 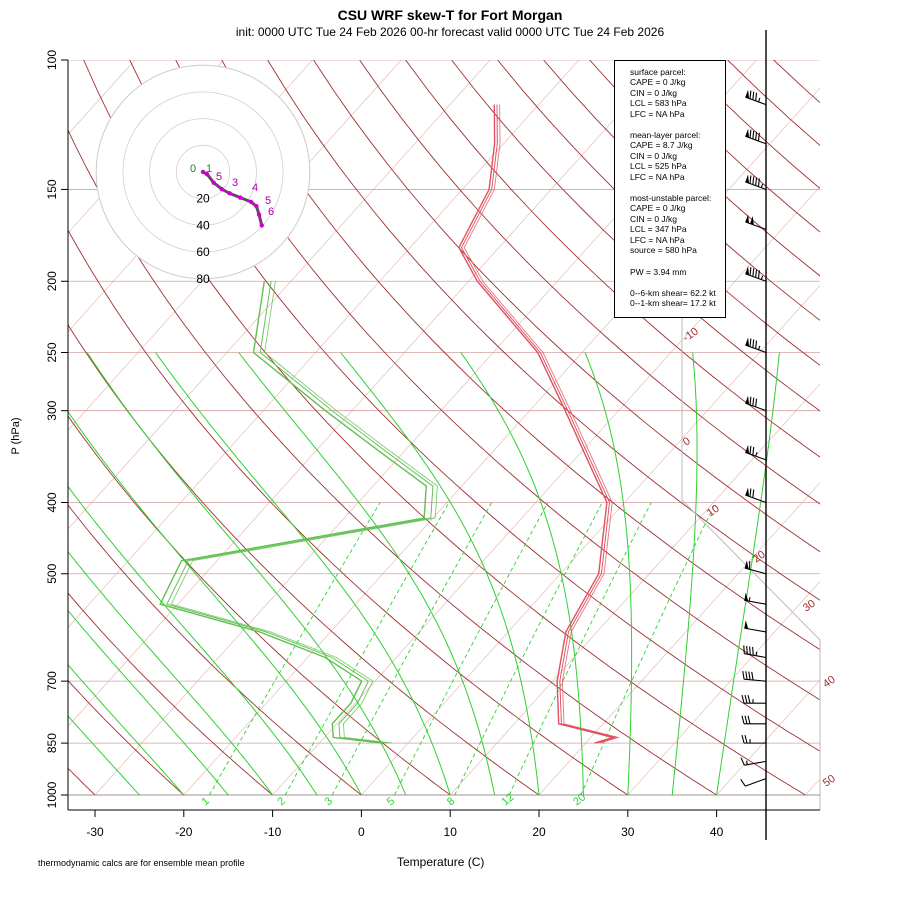 What do you see at coordinates (579, 799) in the screenshot?
I see `mixing-ratio-label: 20` at bounding box center [579, 799].